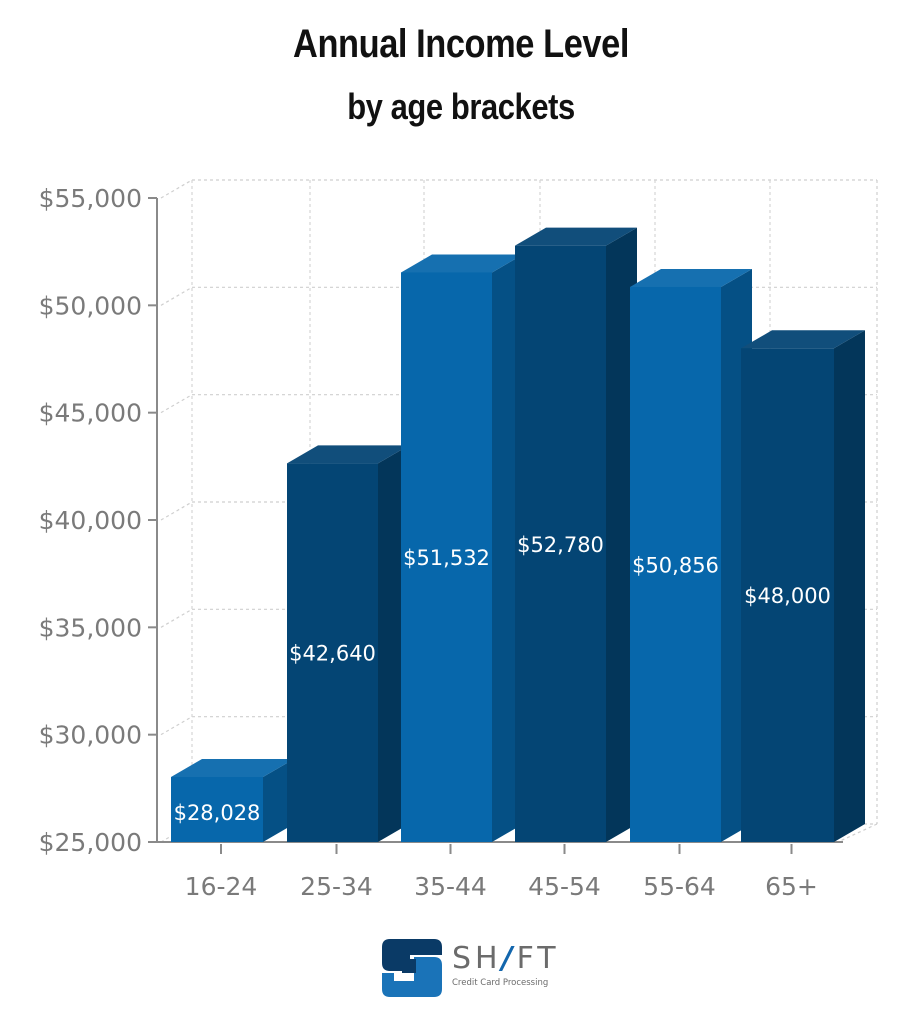  What do you see at coordinates (90, 198) in the screenshot?
I see `y-tick-label: $55,000` at bounding box center [90, 198].